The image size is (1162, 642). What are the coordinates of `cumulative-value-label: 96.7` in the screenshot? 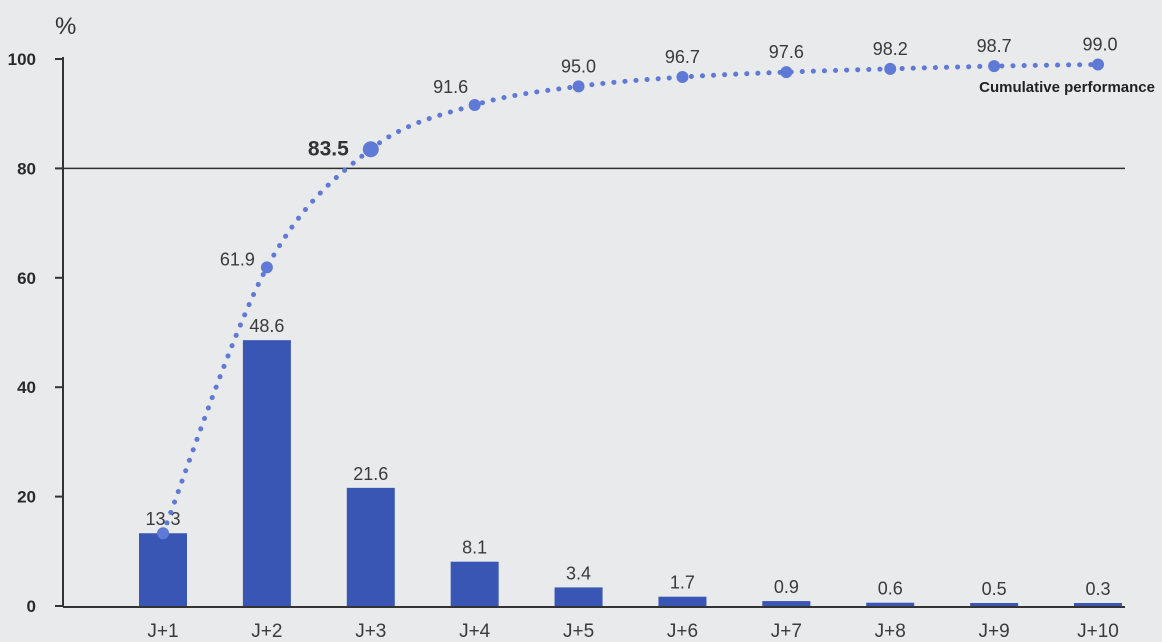 It's located at (682, 57).